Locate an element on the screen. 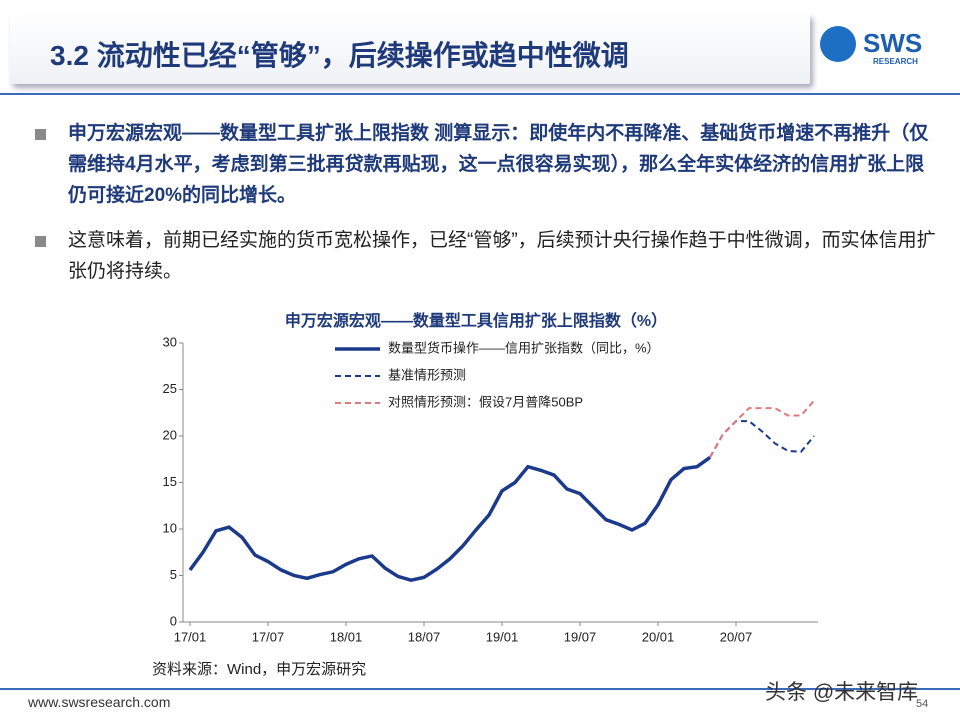  y-tick-label: 30 is located at coordinates (170, 341).